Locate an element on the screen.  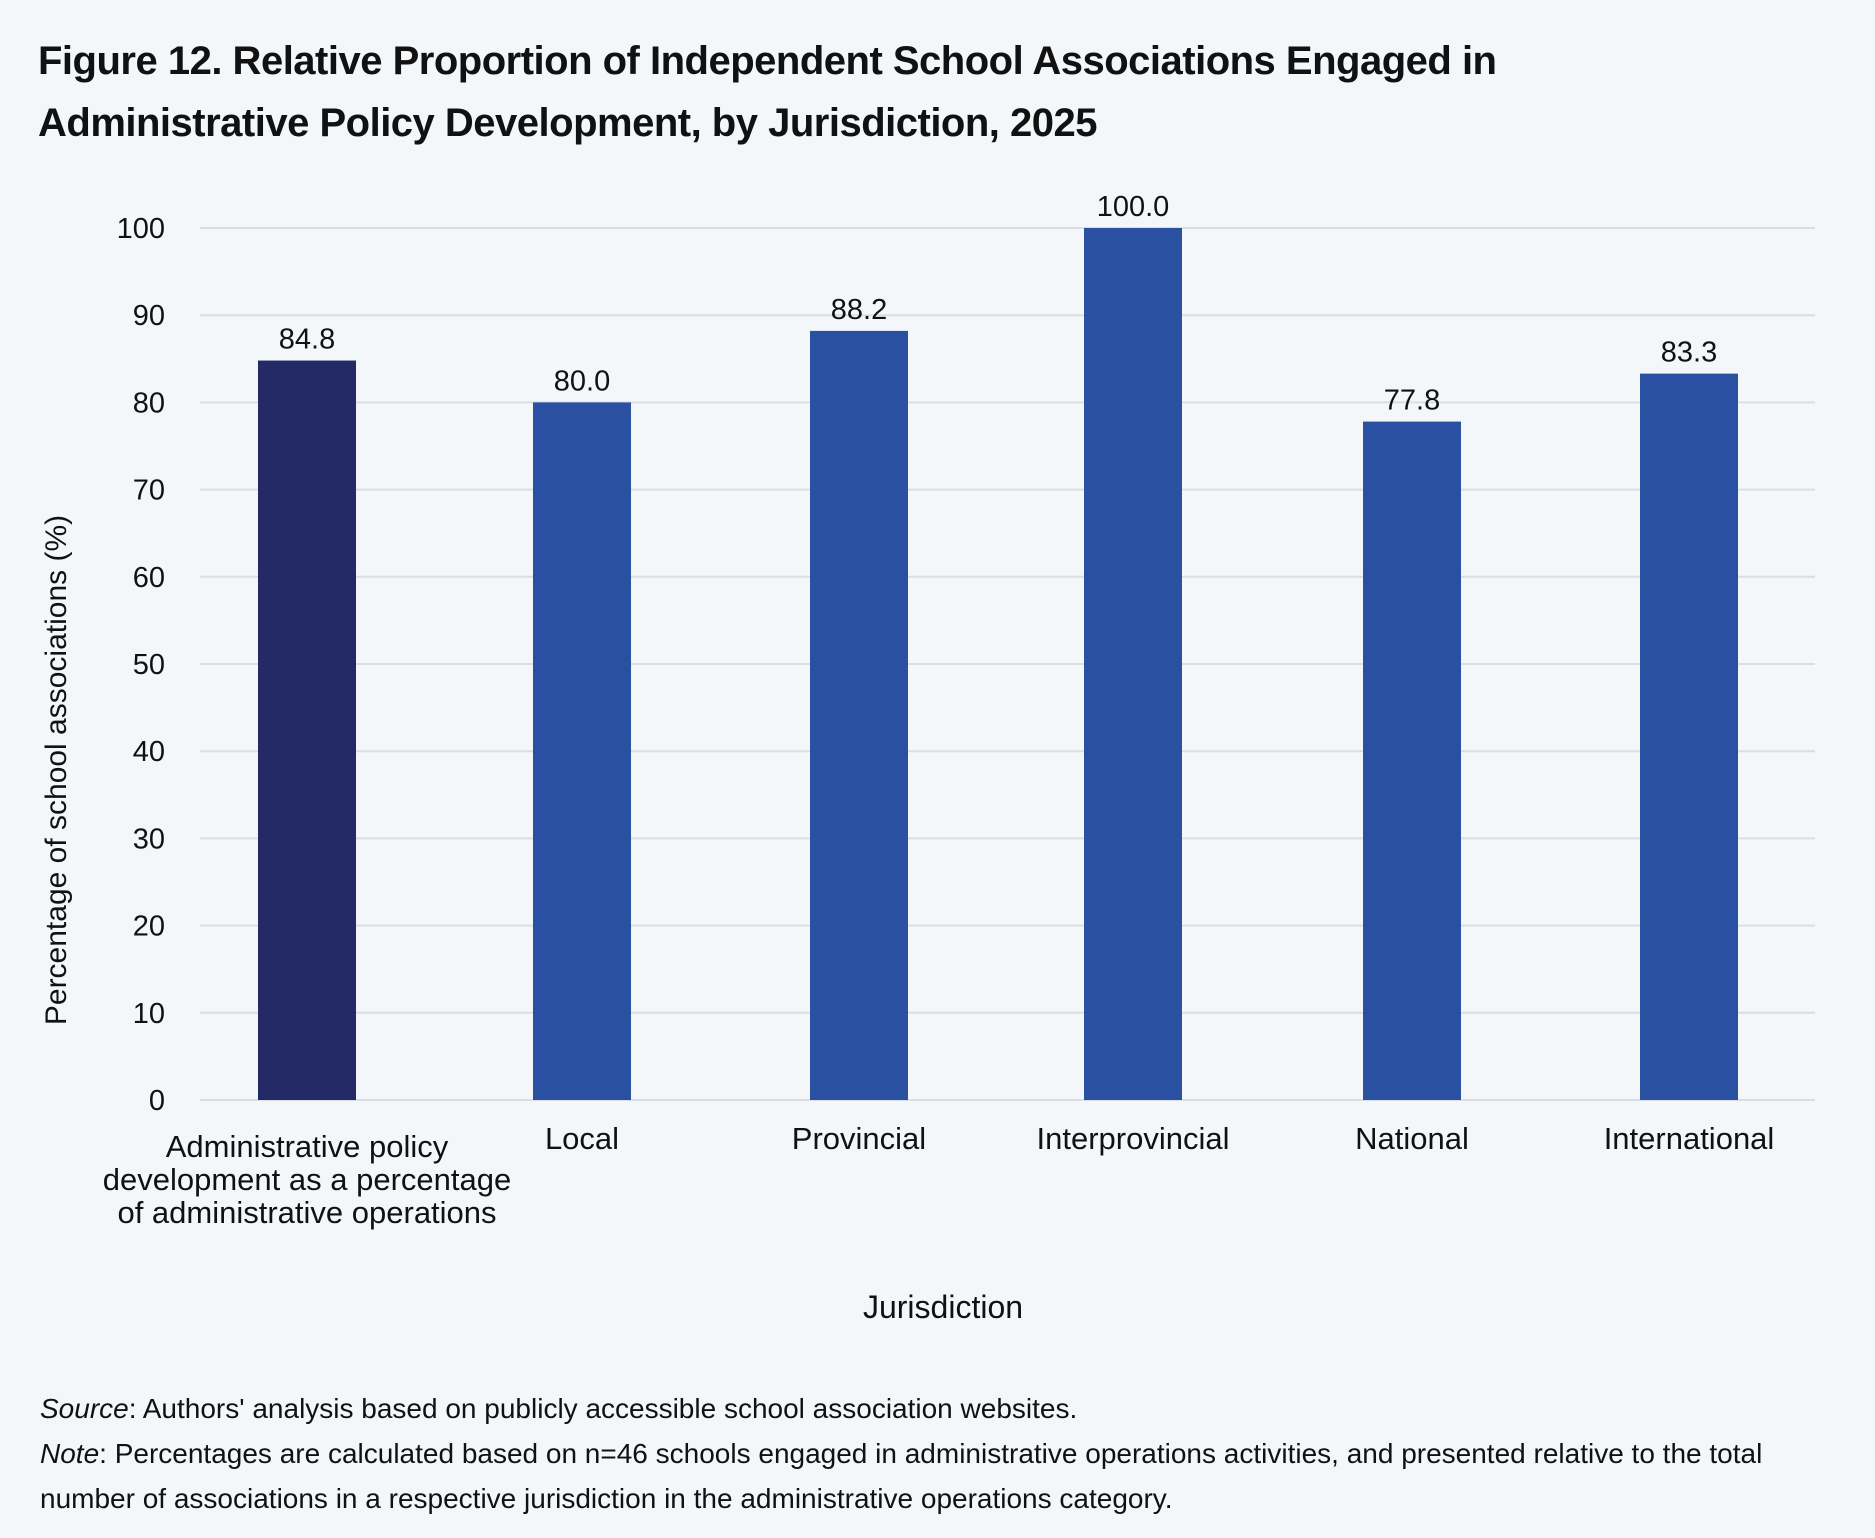
x-tick-label: Provincial is located at coordinates (859, 1138).